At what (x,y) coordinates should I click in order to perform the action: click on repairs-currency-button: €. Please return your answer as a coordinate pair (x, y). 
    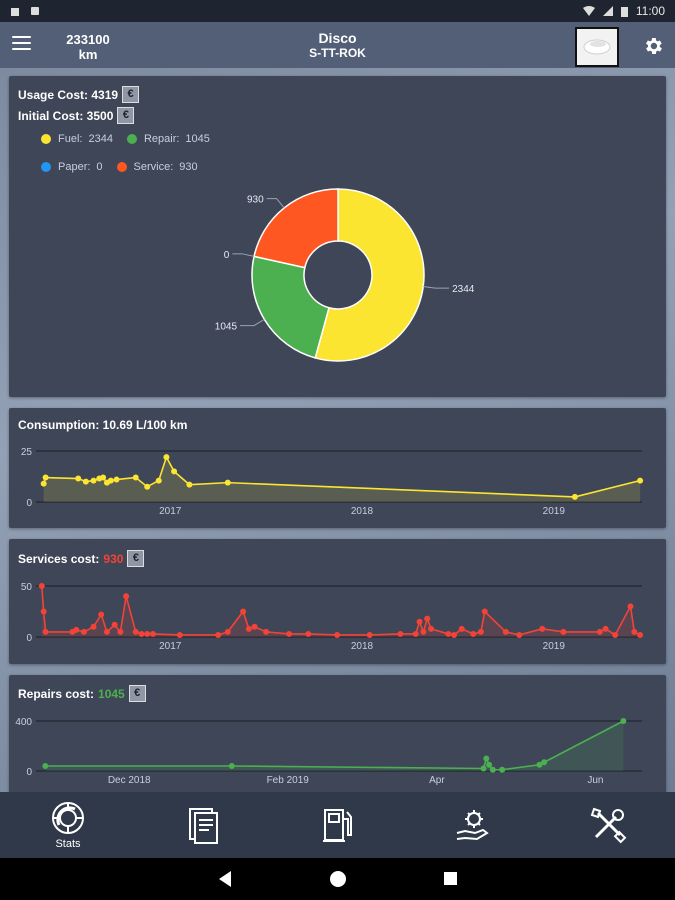
    Looking at the image, I should click on (137, 693).